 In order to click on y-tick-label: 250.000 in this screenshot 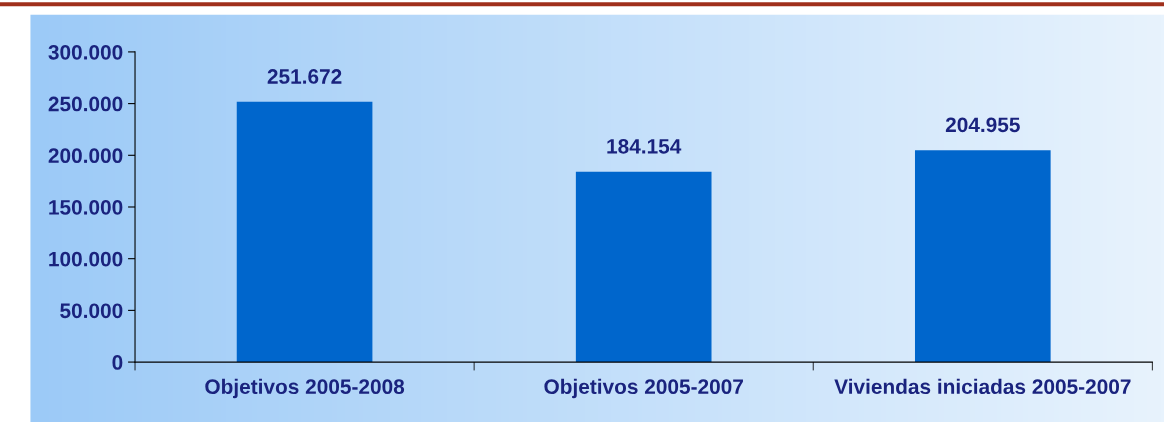, I will do `click(85, 104)`.